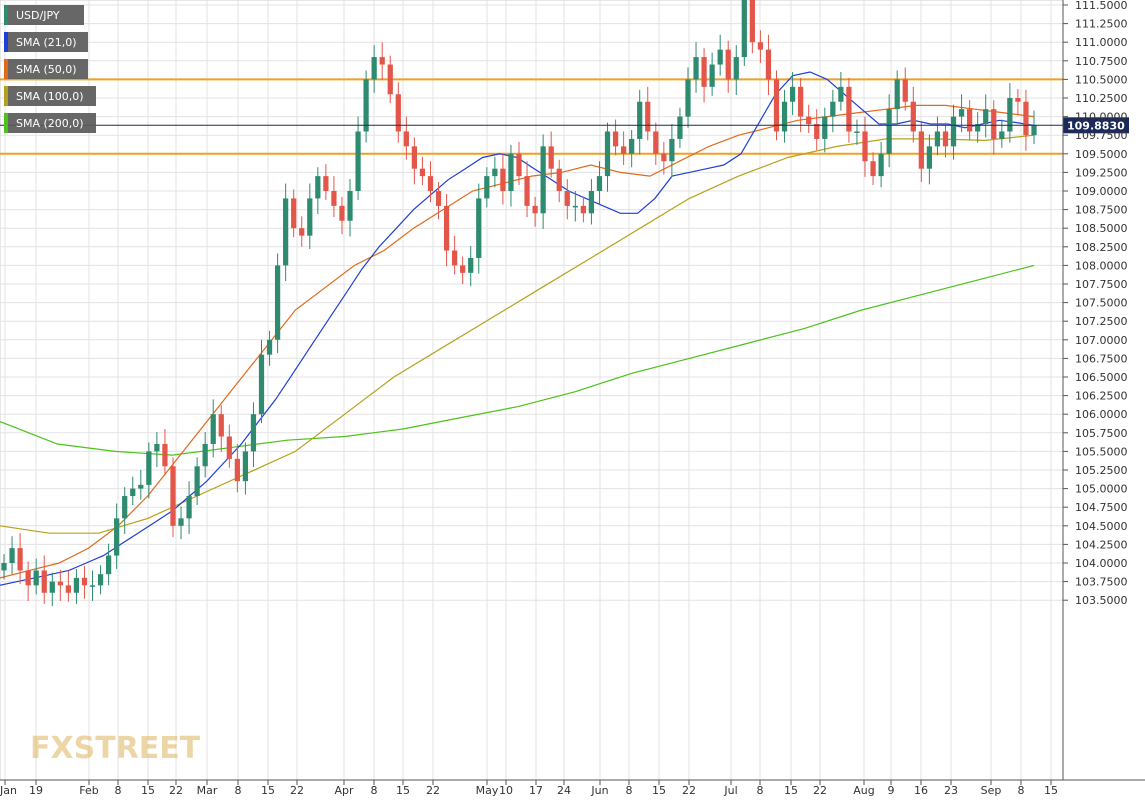 The height and width of the screenshot is (803, 1145). What do you see at coordinates (38, 15) in the screenshot?
I see `legend-label: USD/JPY` at bounding box center [38, 15].